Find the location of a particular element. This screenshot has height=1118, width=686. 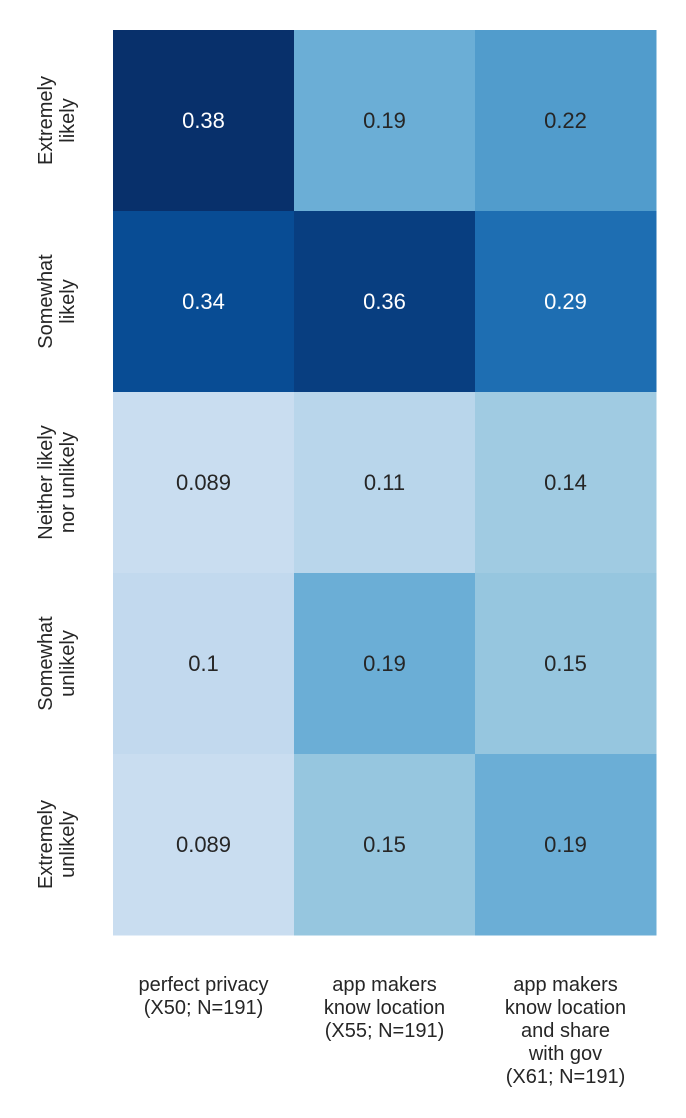

heatmap-cell-r3-c0 is located at coordinates (204, 664).